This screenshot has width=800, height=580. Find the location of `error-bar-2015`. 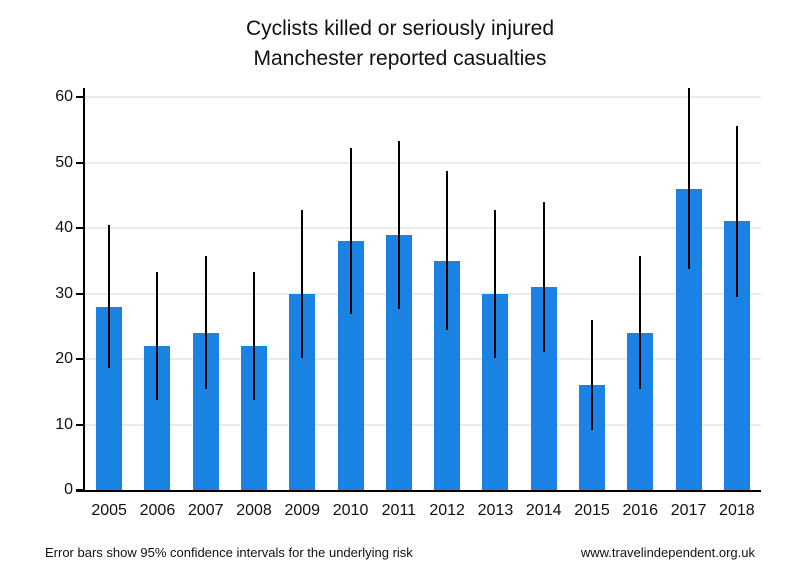

error-bar-2015 is located at coordinates (592, 375).